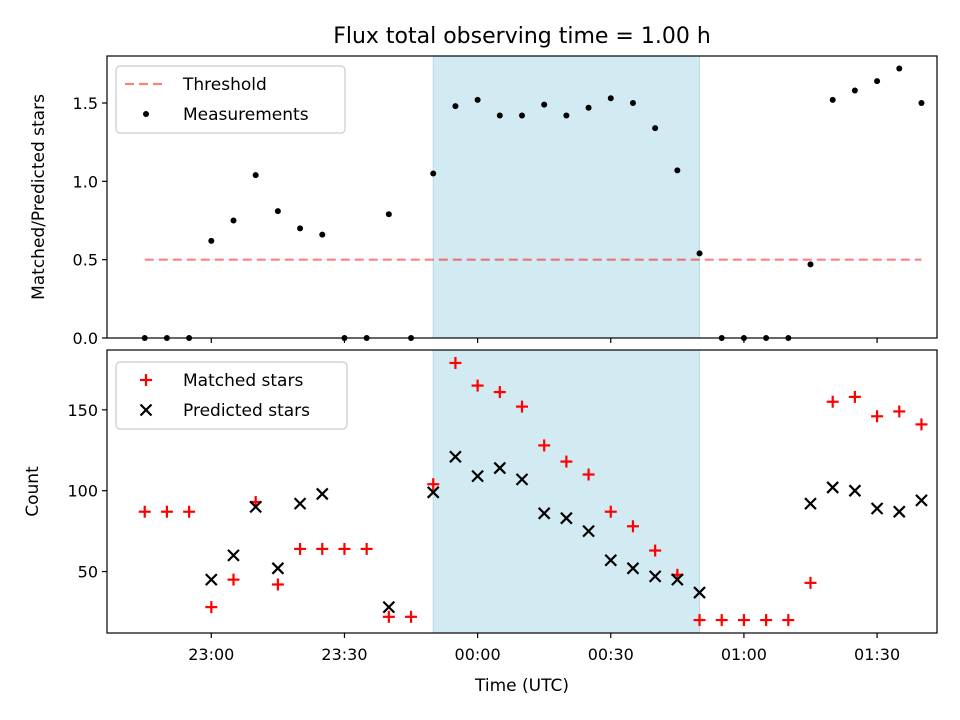 The width and height of the screenshot is (960, 720). I want to click on count-point-1-15-b, so click(611, 560).